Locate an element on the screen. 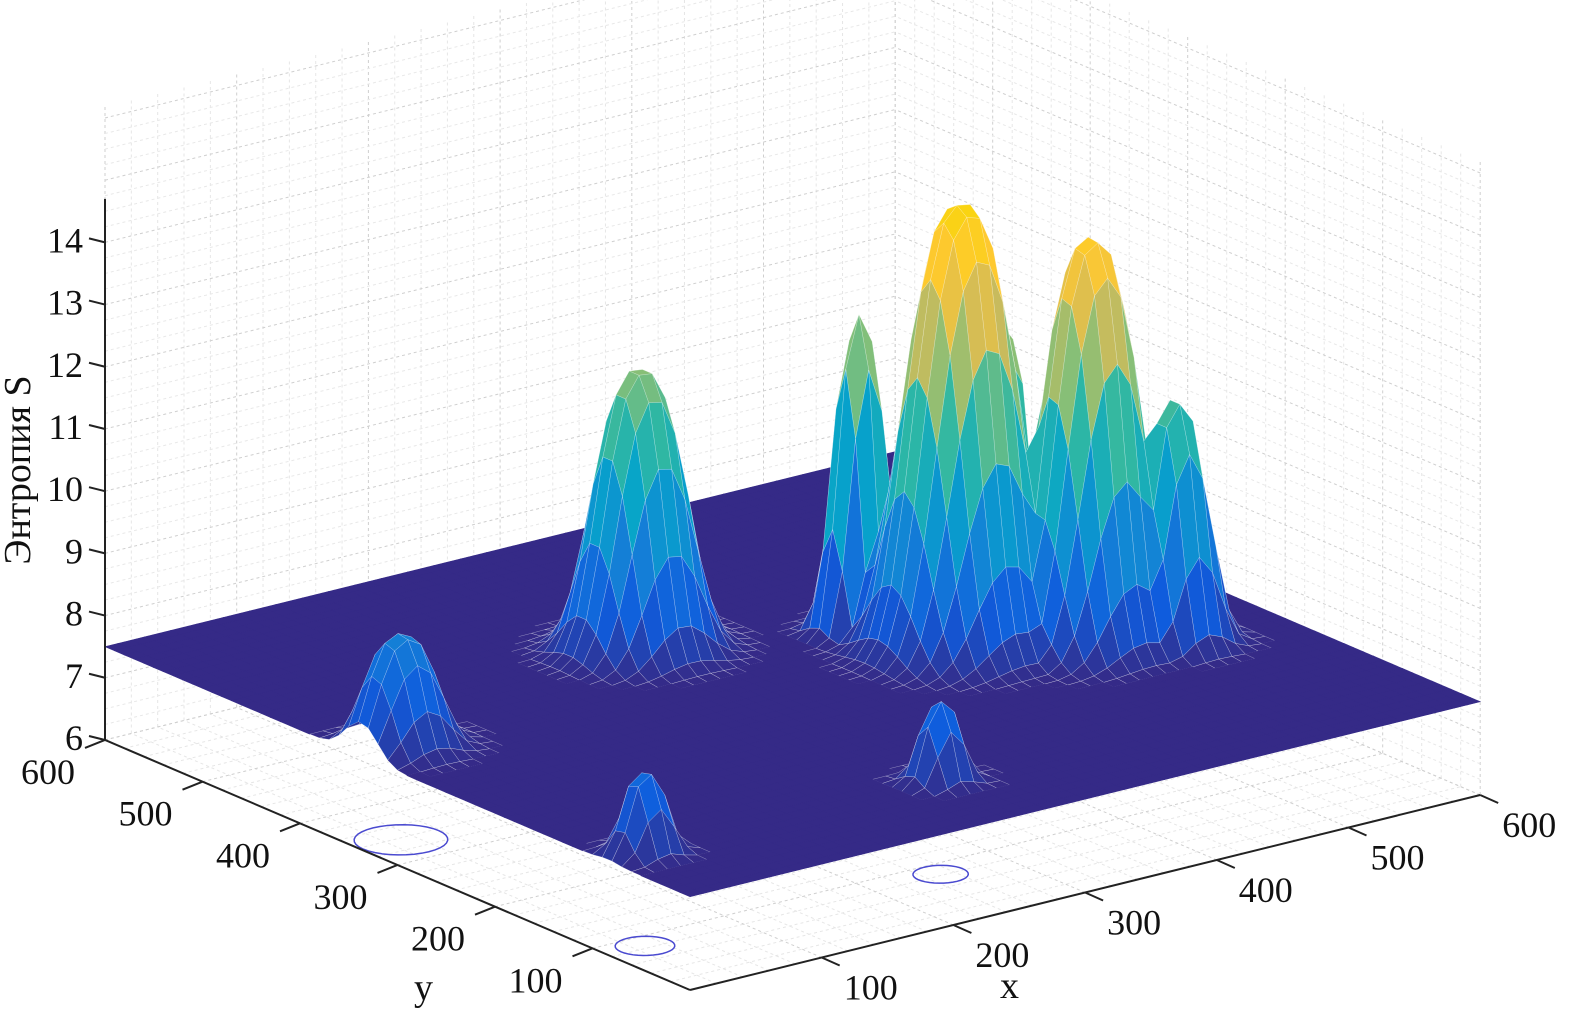 Image resolution: width=1596 pixels, height=1026 pixels. z-tick-label: 6 is located at coordinates (74, 738).